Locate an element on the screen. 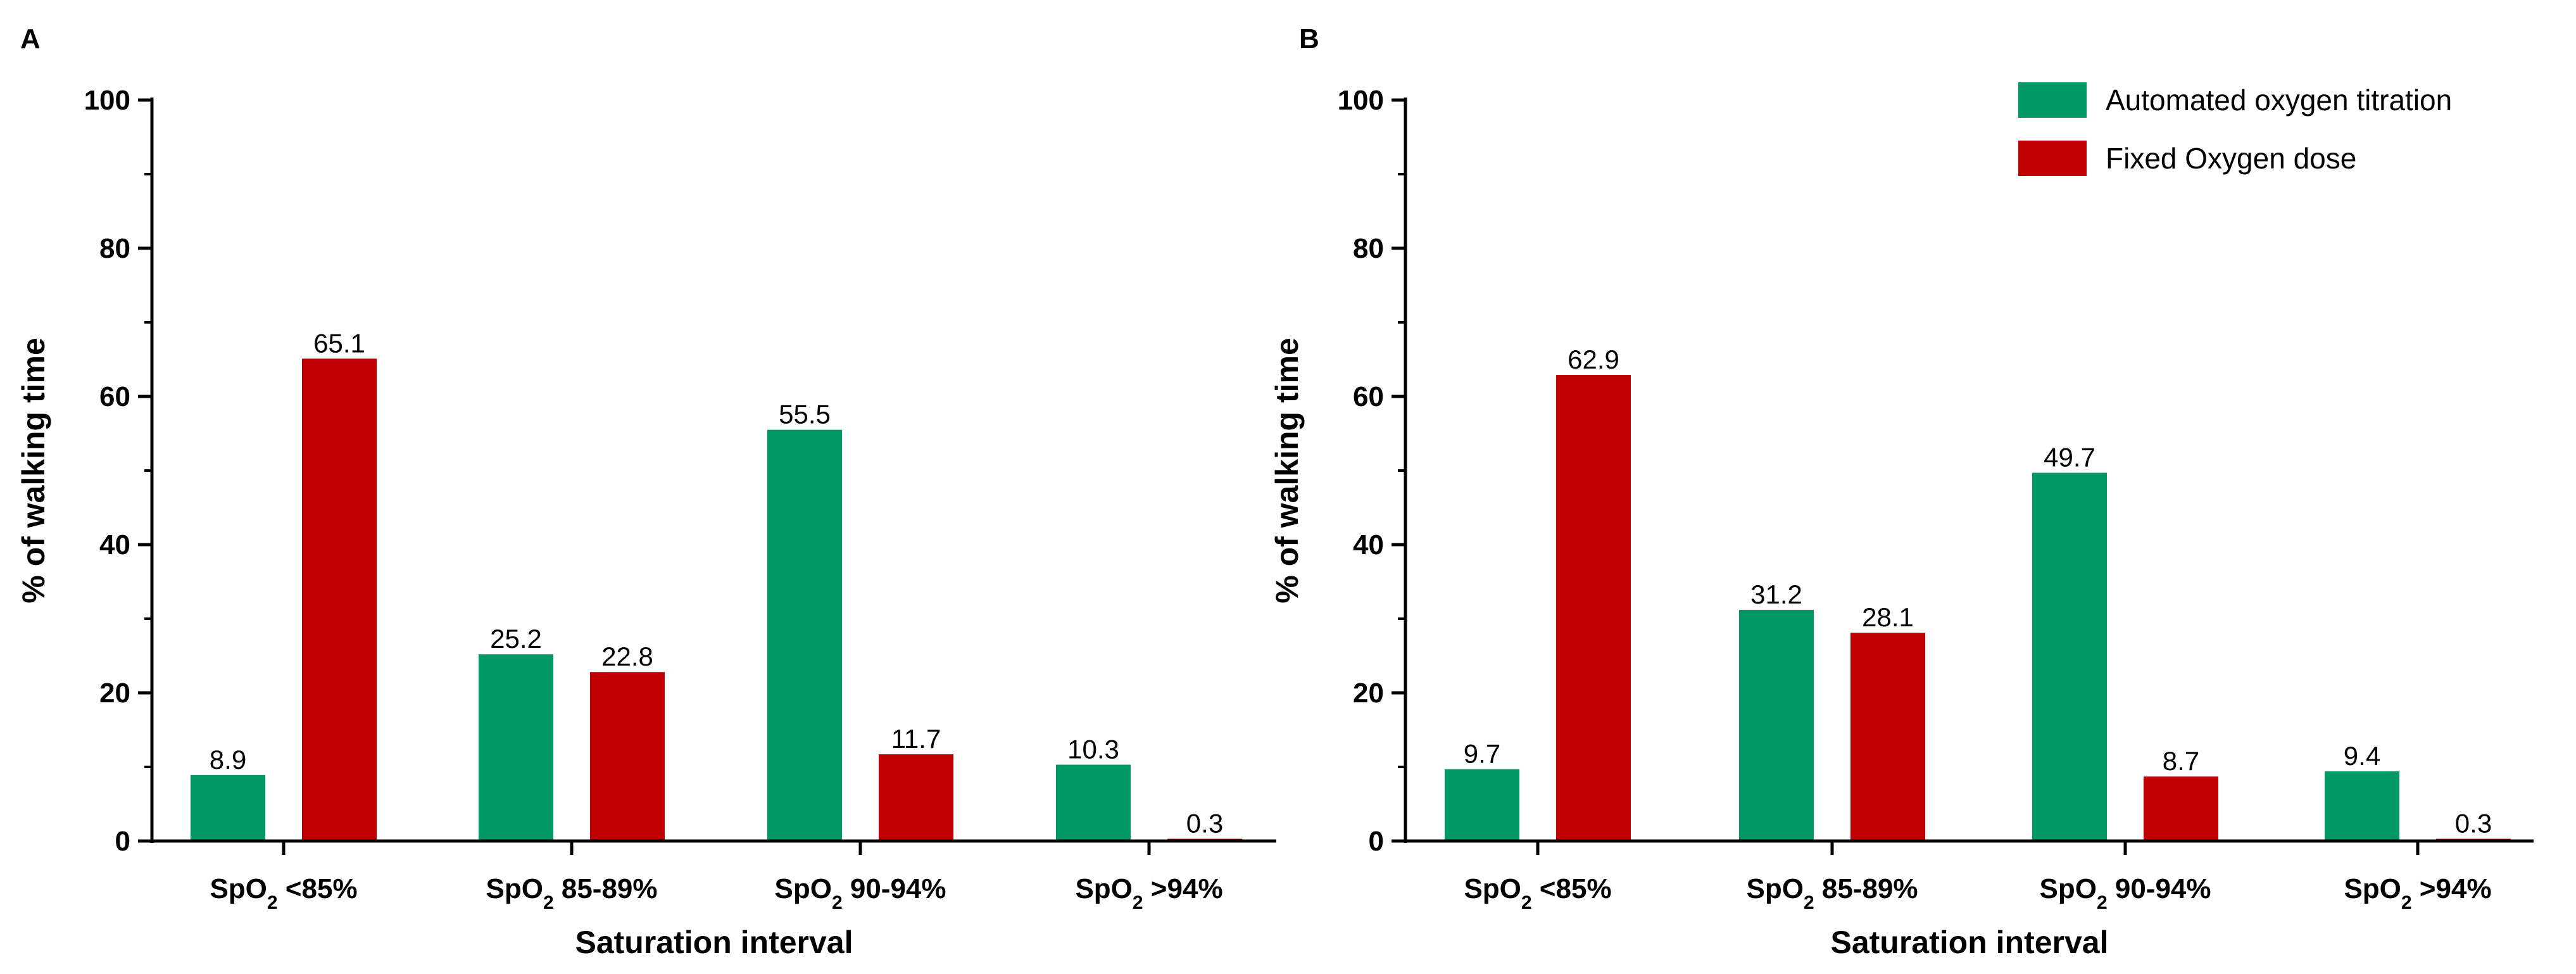 This screenshot has height=974, width=2576. panel-b-ytick-label: 20 is located at coordinates (1368, 694).